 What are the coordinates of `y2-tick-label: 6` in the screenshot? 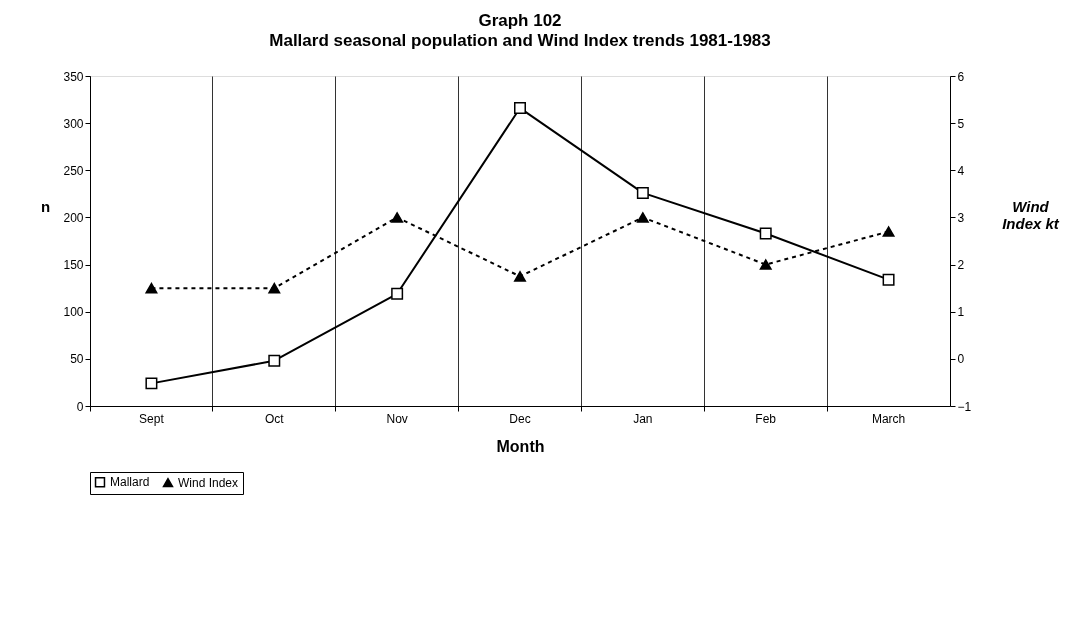 It's located at (961, 76).